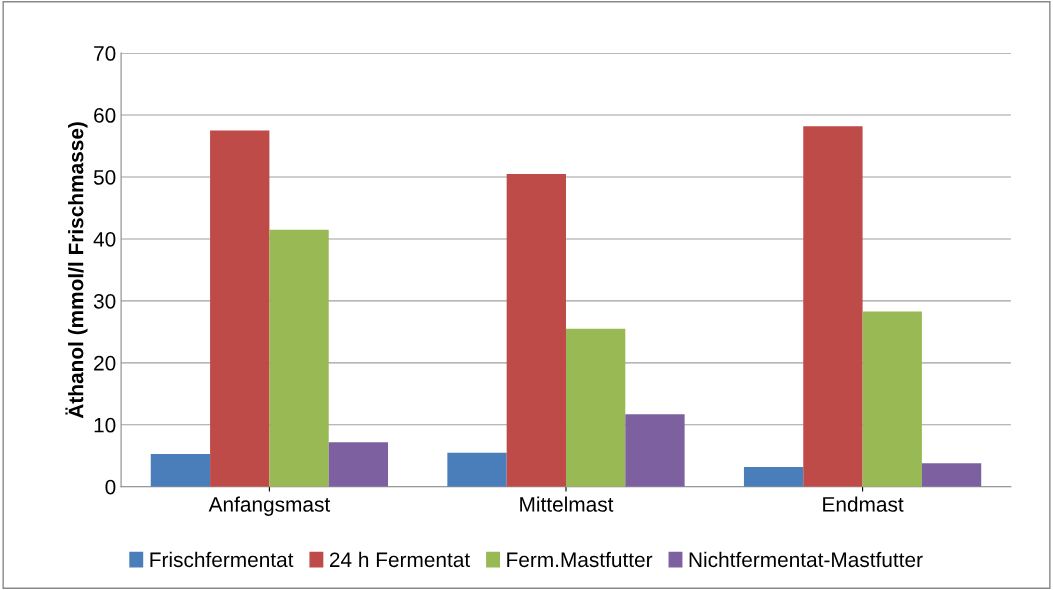 The image size is (1053, 590). What do you see at coordinates (222, 559) in the screenshot?
I see `legend-label: Frischfermentat` at bounding box center [222, 559].